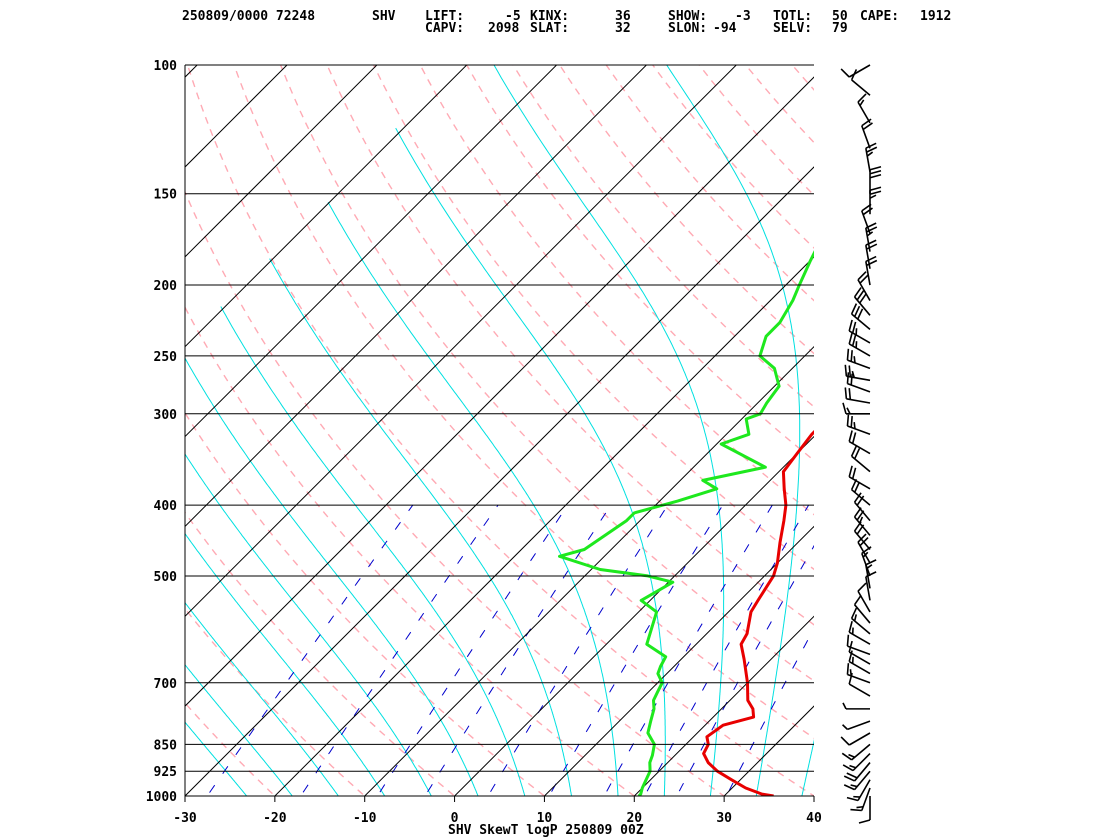 The width and height of the screenshot is (1120, 840). What do you see at coordinates (793, 16) in the screenshot?
I see `header-totl-label: TOTL:` at bounding box center [793, 16].